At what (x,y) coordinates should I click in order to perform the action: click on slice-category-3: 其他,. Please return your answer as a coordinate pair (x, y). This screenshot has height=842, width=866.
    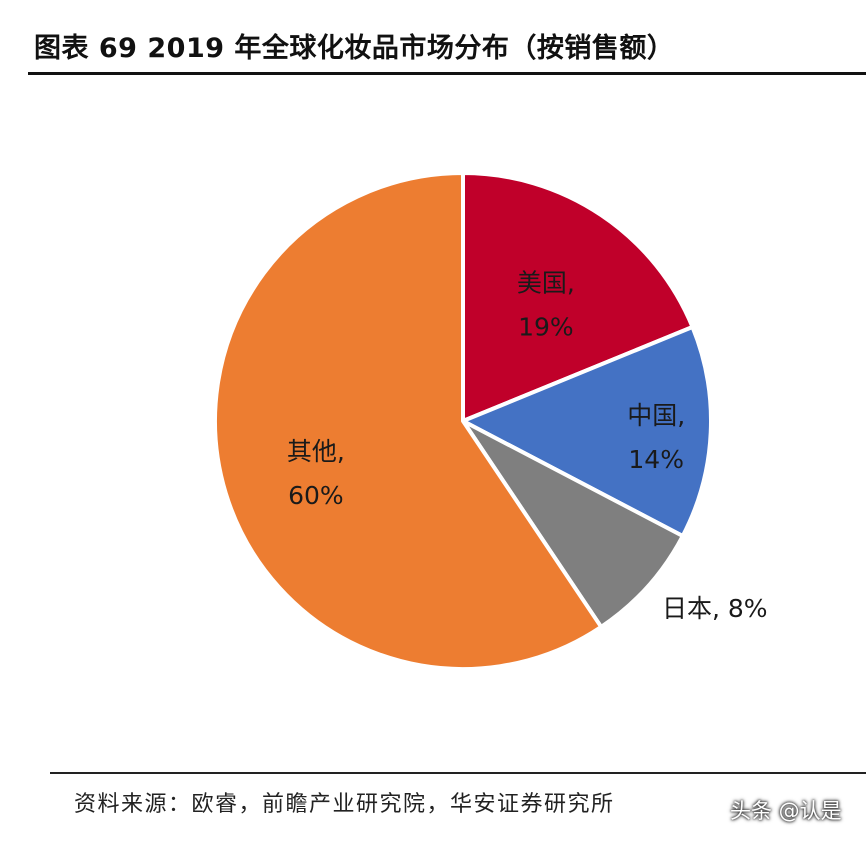
    Looking at the image, I should click on (316, 451).